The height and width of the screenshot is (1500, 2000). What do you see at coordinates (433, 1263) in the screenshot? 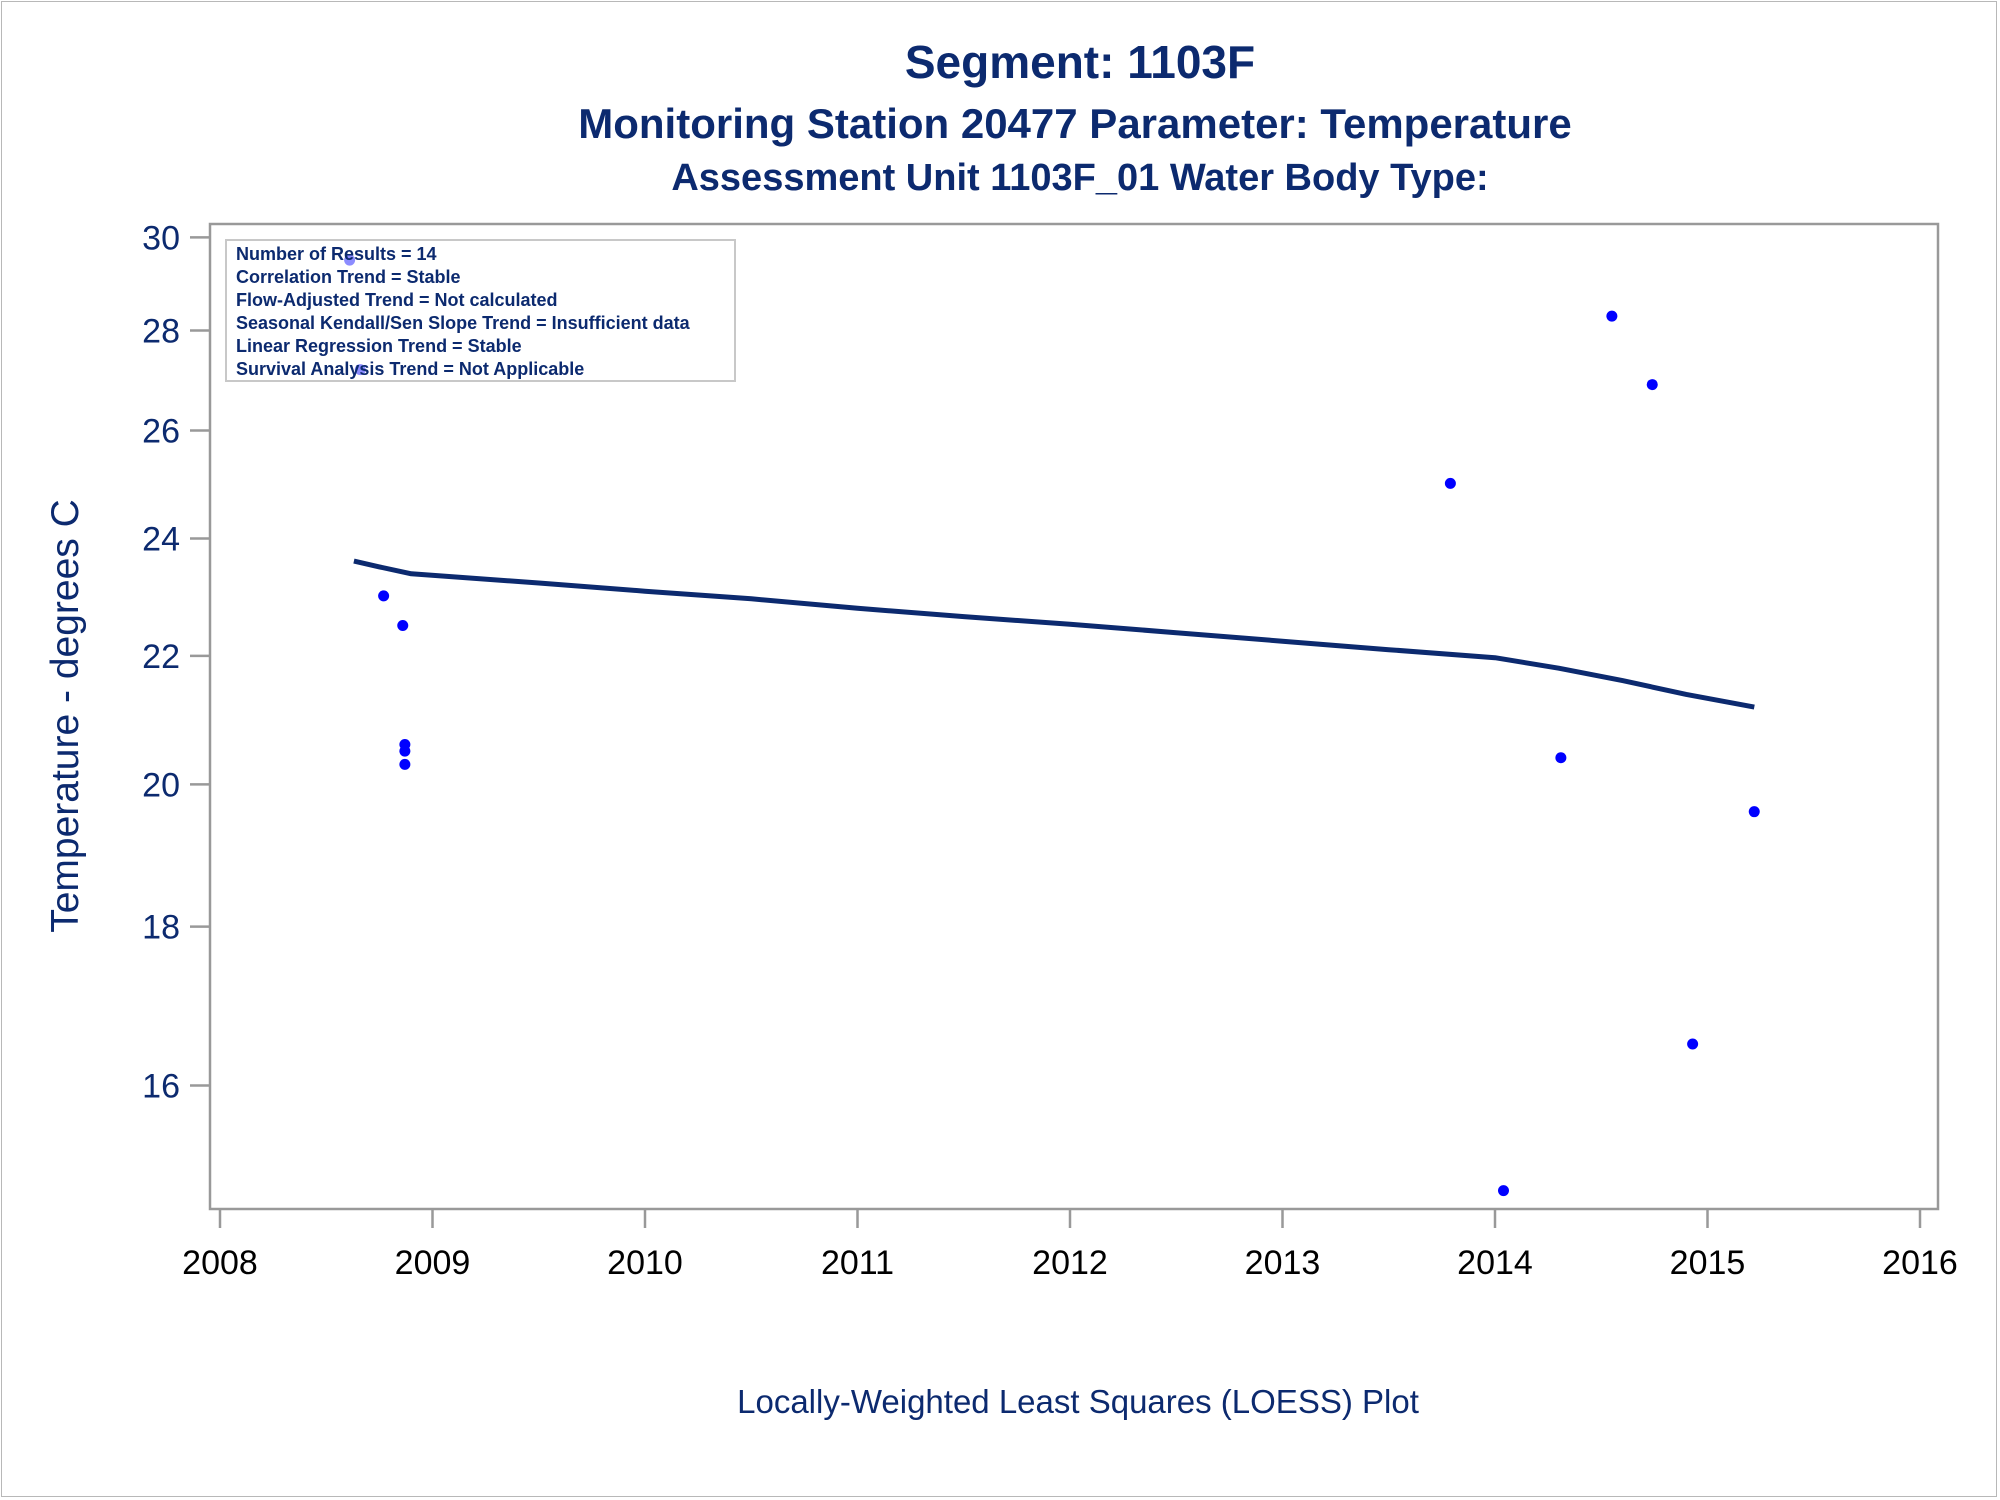
I see `x-tick-label: 2009` at bounding box center [433, 1263].